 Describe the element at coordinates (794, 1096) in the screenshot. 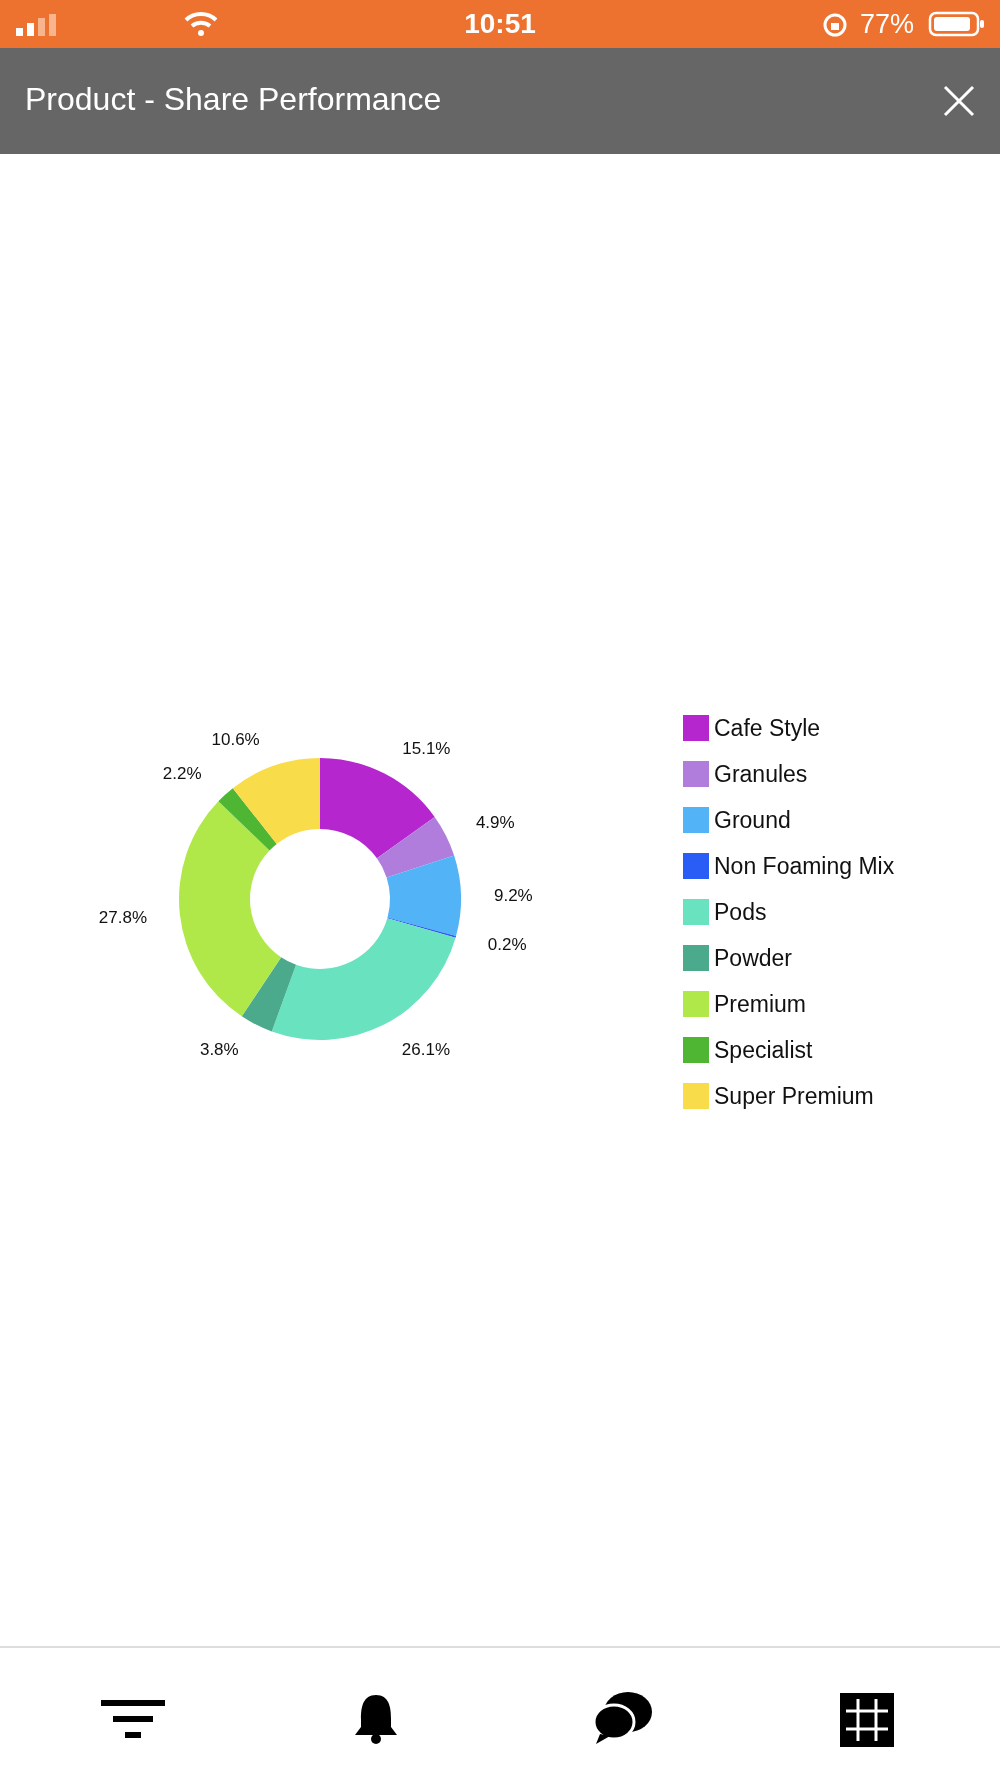

I see `legend-label: Super Premium` at that location.